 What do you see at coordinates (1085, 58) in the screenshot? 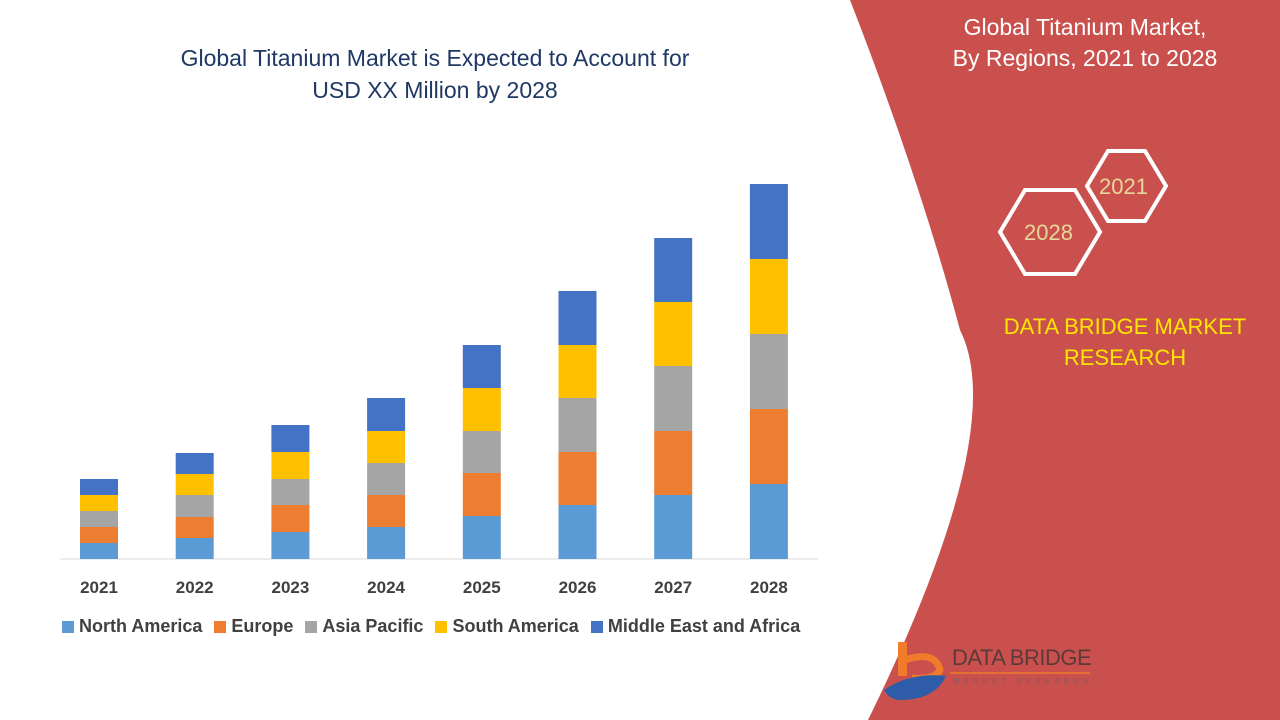
I see `side-title-line-2: By Regions, 2021 to 2028` at bounding box center [1085, 58].